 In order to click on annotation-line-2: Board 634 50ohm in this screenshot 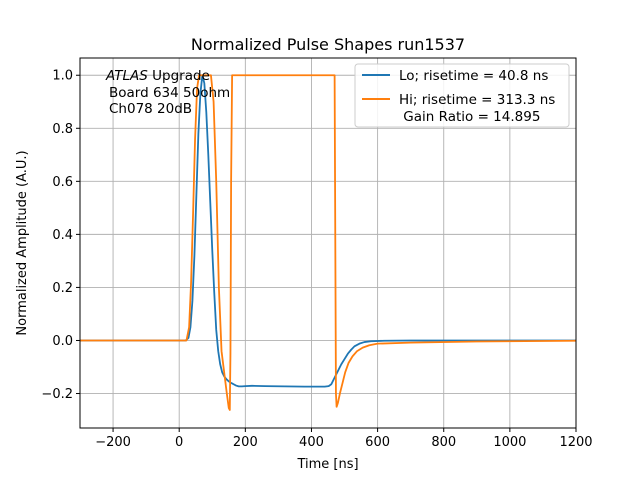, I will do `click(169, 93)`.